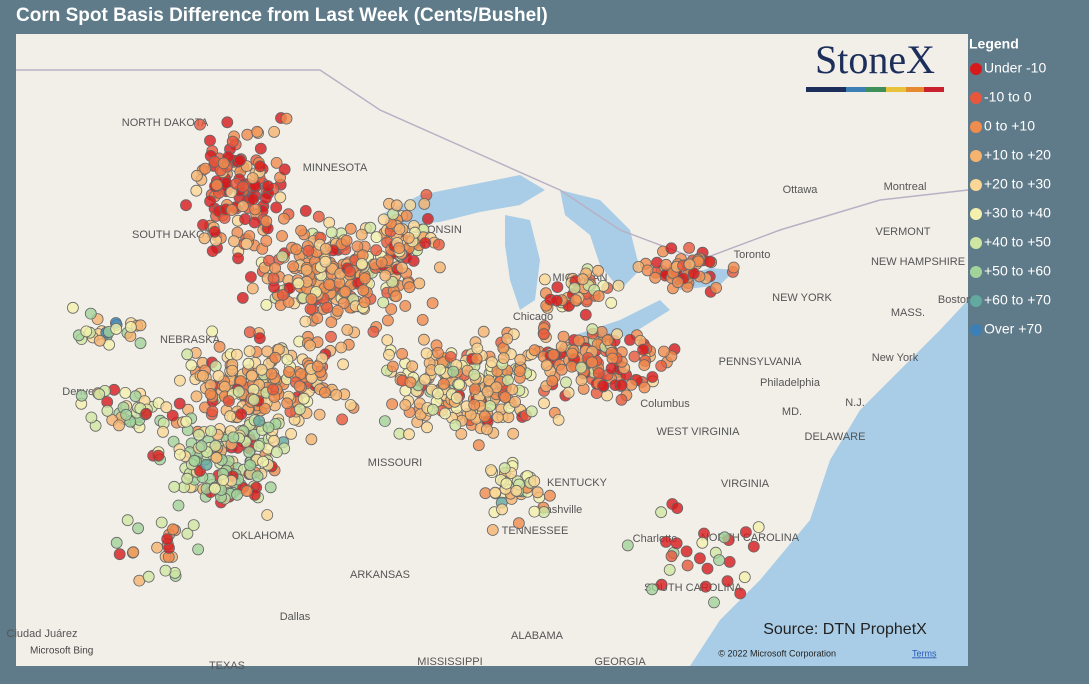 The image size is (1089, 684). What do you see at coordinates (295, 617) in the screenshot?
I see `place-label: Dallas` at bounding box center [295, 617].